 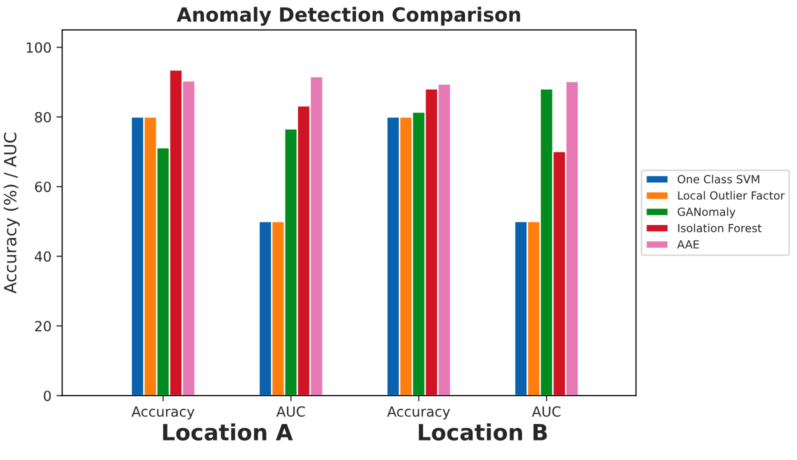 I want to click on y-tick-label: 20, so click(x=43, y=326).